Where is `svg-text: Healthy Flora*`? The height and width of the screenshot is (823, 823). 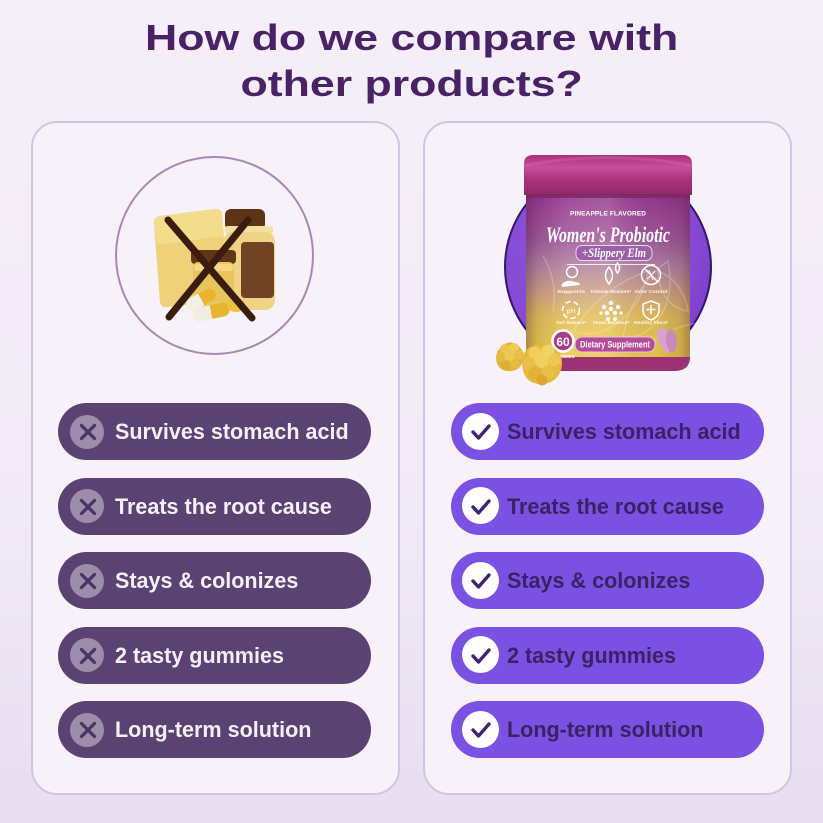
svg-text: Healthy Flora* is located at coordinates (651, 322).